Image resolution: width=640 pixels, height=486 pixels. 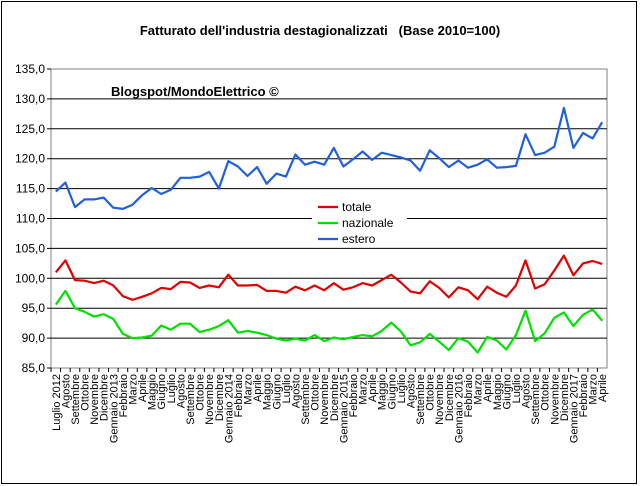 What do you see at coordinates (344, 408) in the screenshot?
I see `x-tick-label: Gennaio 2015` at bounding box center [344, 408].